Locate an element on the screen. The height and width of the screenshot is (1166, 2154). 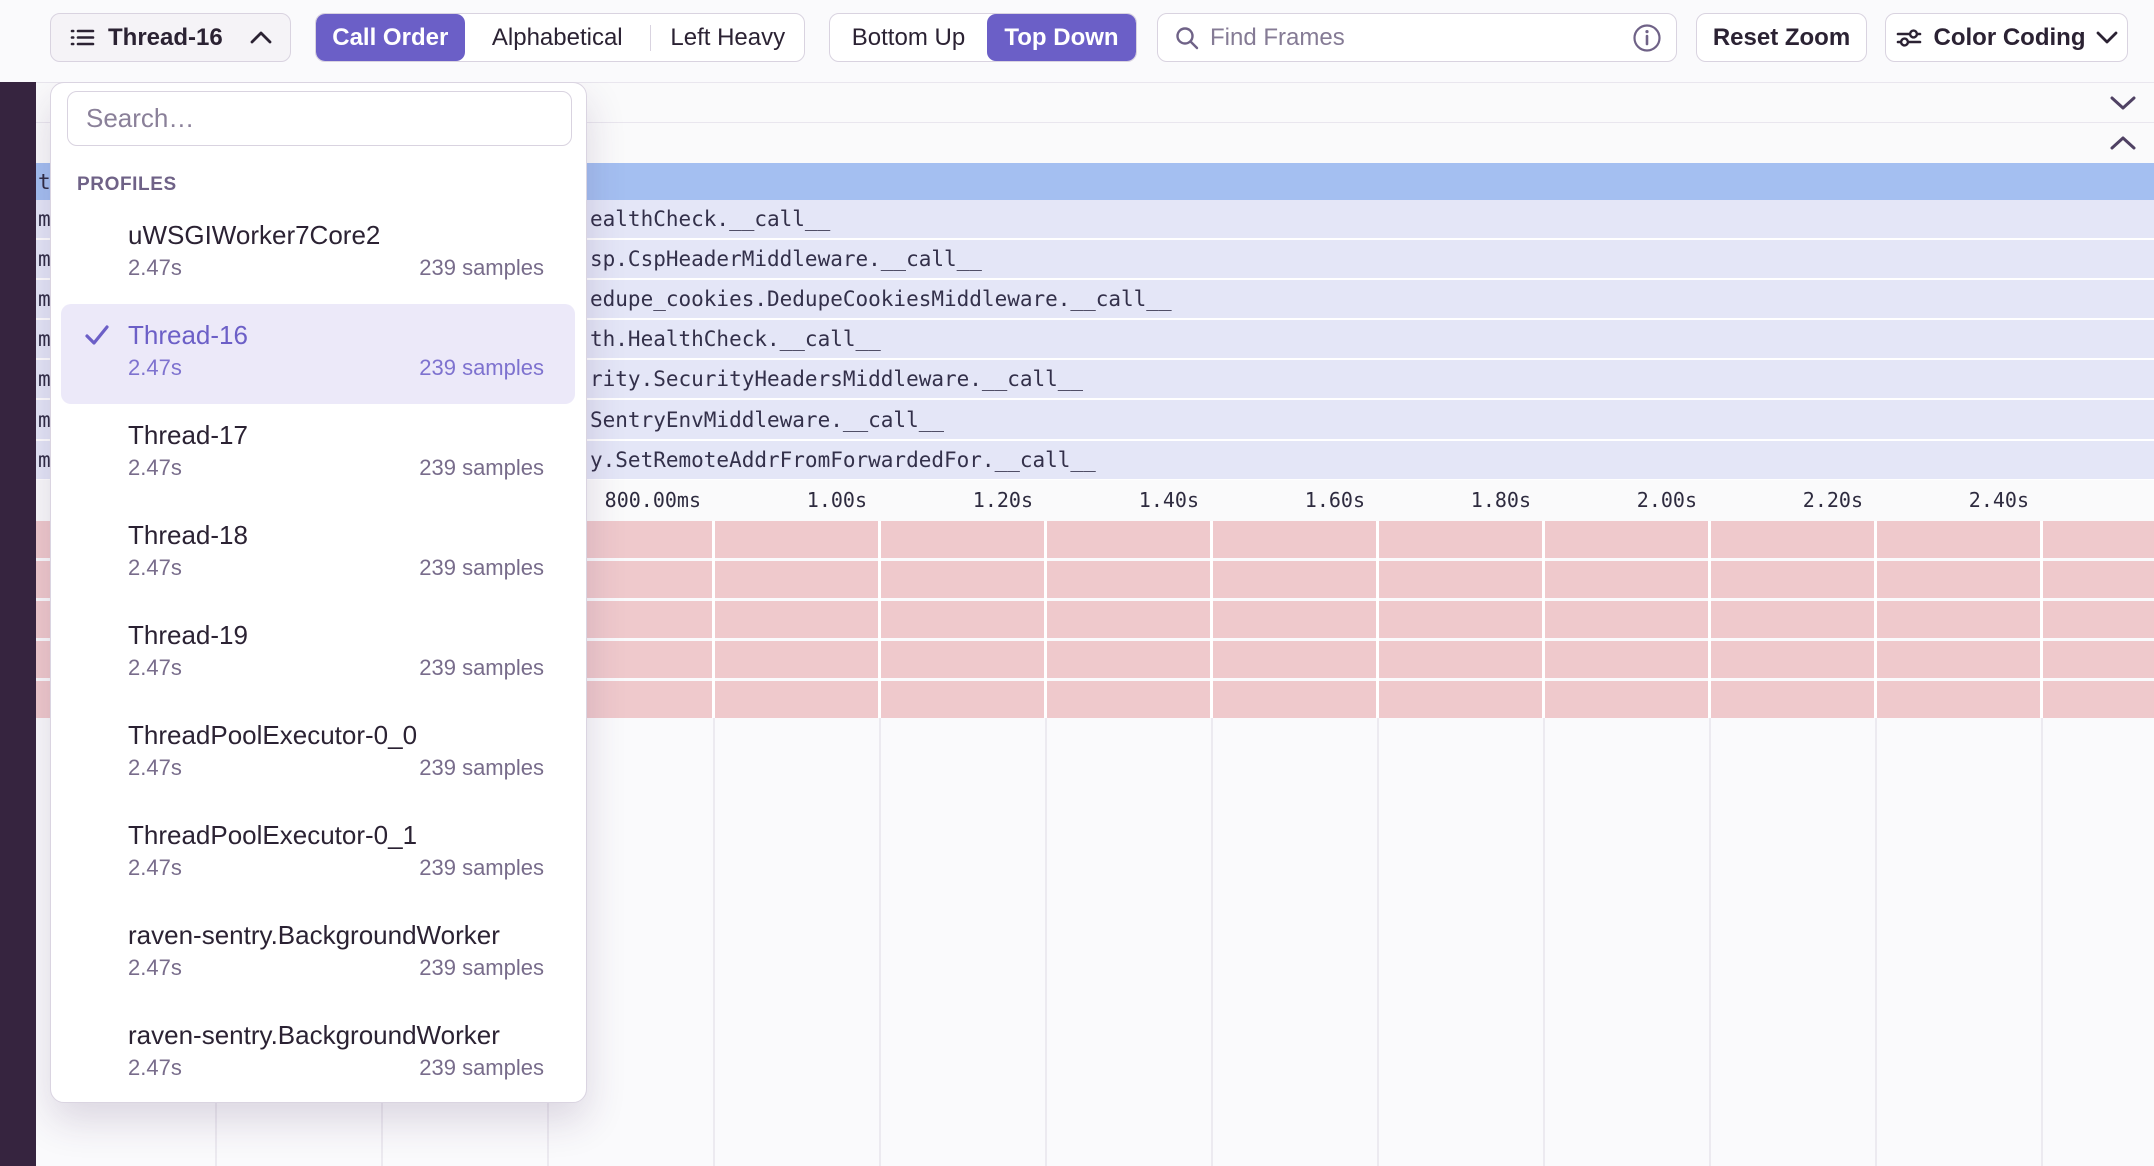
frame-label: th.HealthCheck.__call__ is located at coordinates (735, 339).